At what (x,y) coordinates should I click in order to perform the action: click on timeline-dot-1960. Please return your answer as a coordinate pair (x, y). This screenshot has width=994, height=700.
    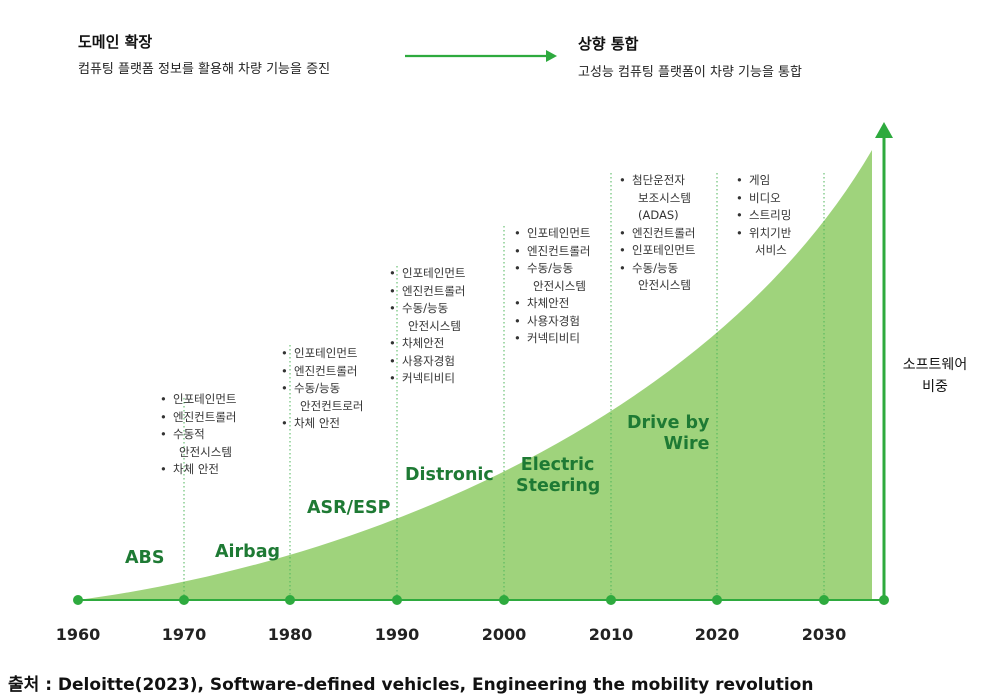
    Looking at the image, I should click on (78, 600).